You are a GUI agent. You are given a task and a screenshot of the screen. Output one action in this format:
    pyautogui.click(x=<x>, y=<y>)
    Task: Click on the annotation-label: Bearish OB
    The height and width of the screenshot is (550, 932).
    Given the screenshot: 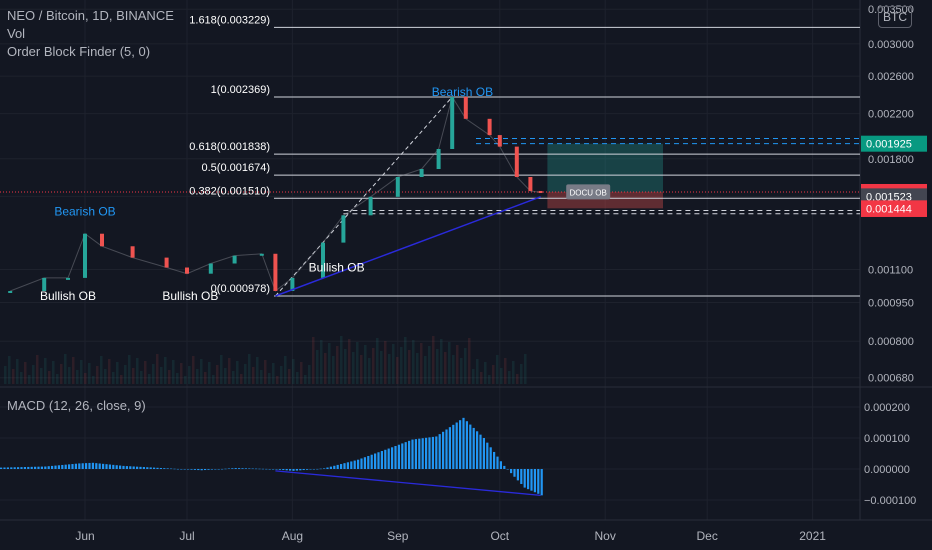 What is the action you would take?
    pyautogui.click(x=462, y=92)
    